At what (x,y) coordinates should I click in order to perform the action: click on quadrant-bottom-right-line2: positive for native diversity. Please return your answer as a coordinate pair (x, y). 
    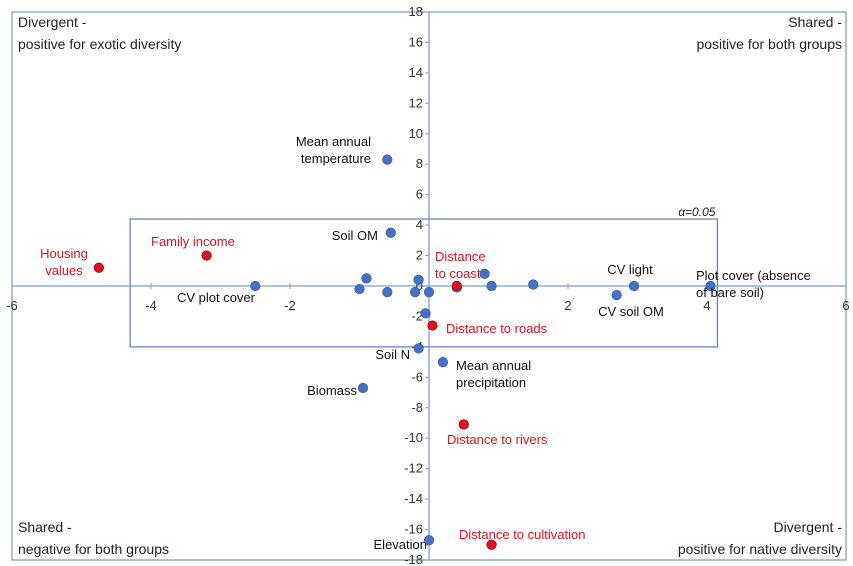
    Looking at the image, I should click on (760, 549).